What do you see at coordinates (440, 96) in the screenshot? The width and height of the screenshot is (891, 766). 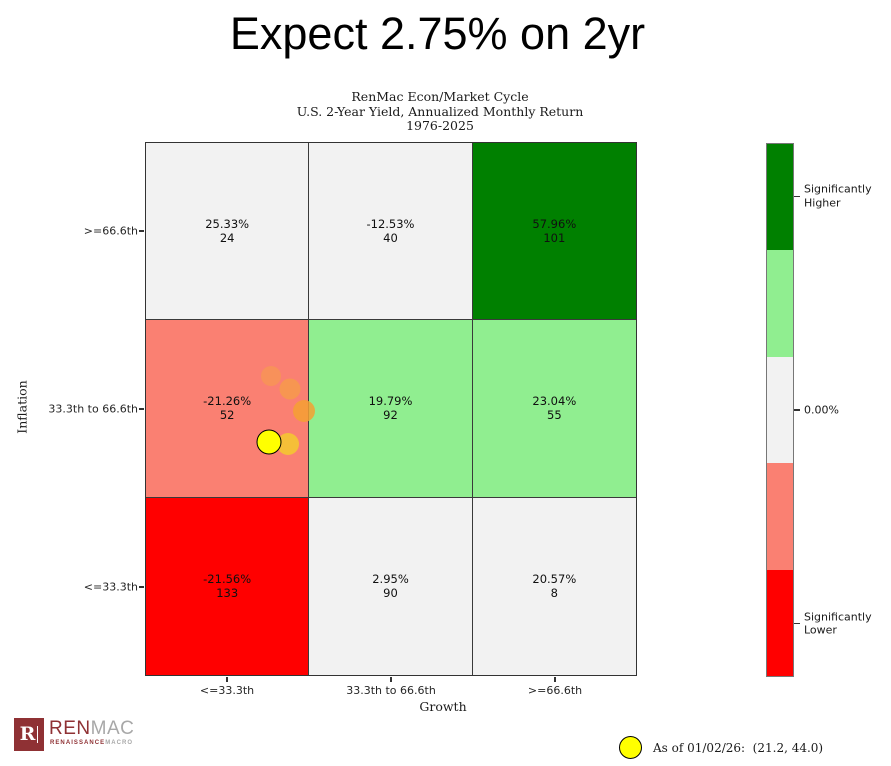 I see `chart-title-line-1: RenMac Econ/Market Cycle` at bounding box center [440, 96].